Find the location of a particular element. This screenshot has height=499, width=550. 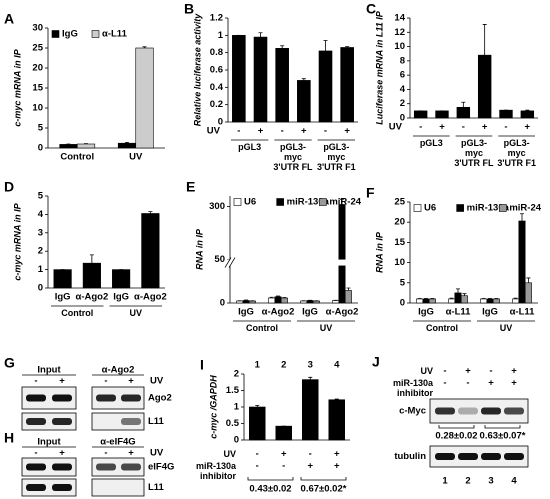

y-tick-label: 12 is located at coordinates (399, 32).